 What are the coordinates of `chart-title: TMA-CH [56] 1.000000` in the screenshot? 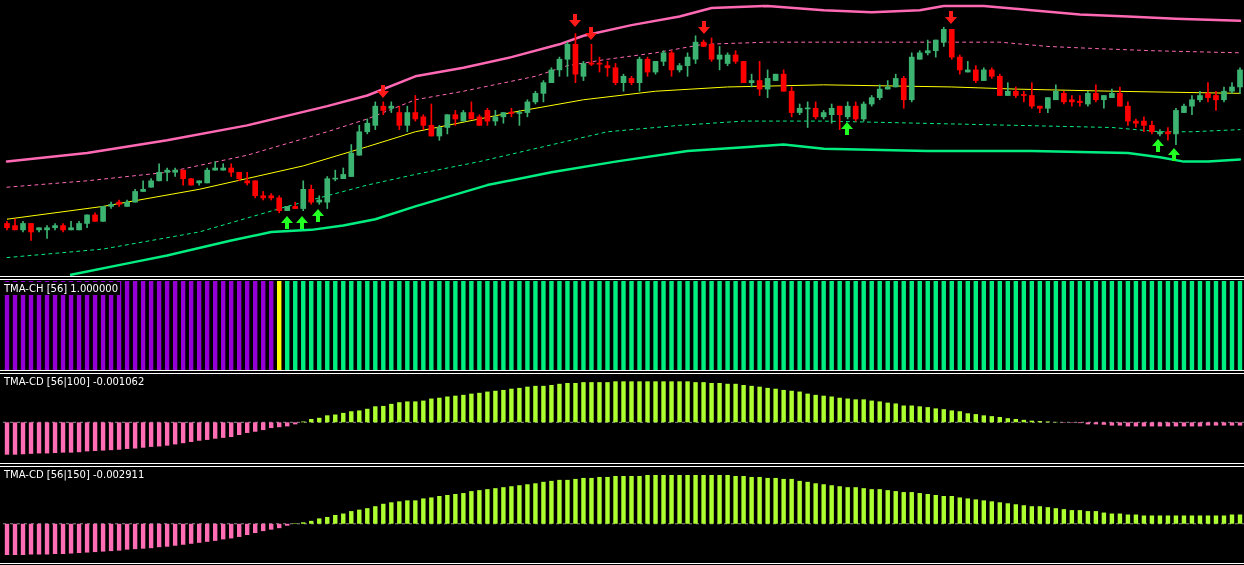 It's located at (61, 288).